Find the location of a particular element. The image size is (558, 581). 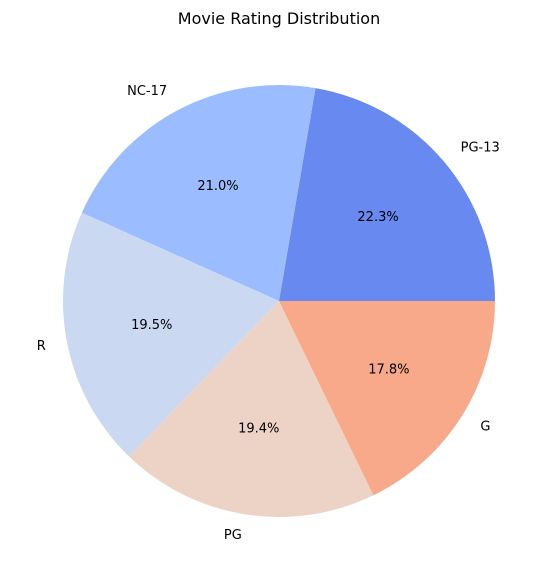

slice-label-pg: PG is located at coordinates (233, 535).